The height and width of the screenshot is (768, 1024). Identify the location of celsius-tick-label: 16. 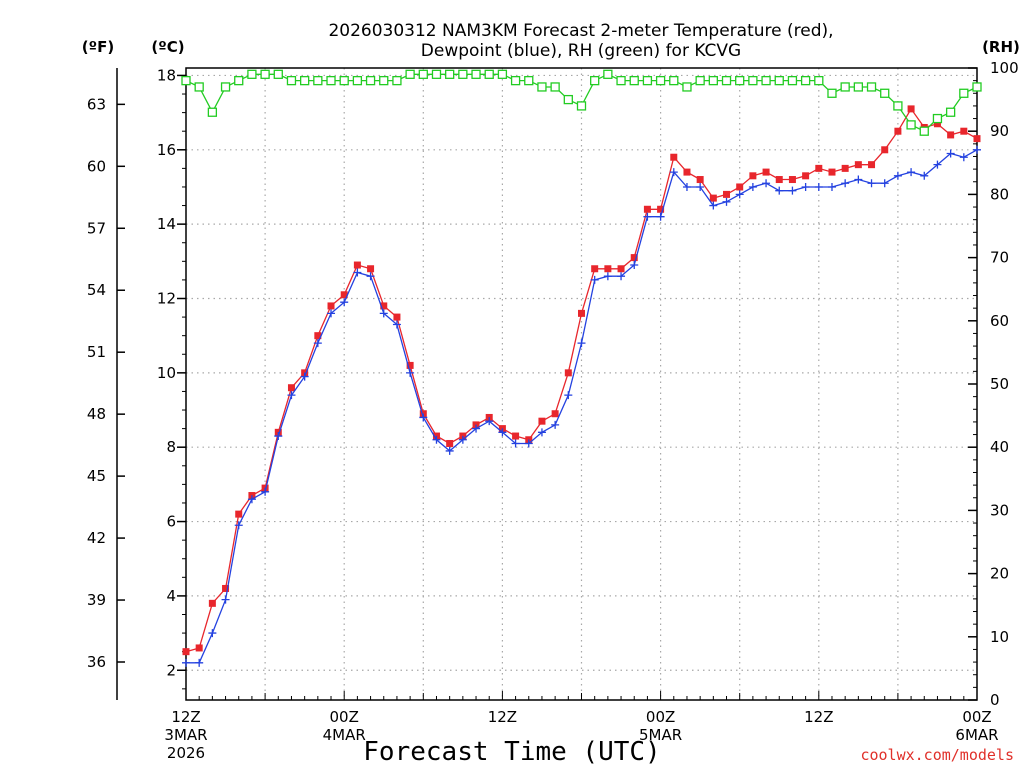
(166, 150).